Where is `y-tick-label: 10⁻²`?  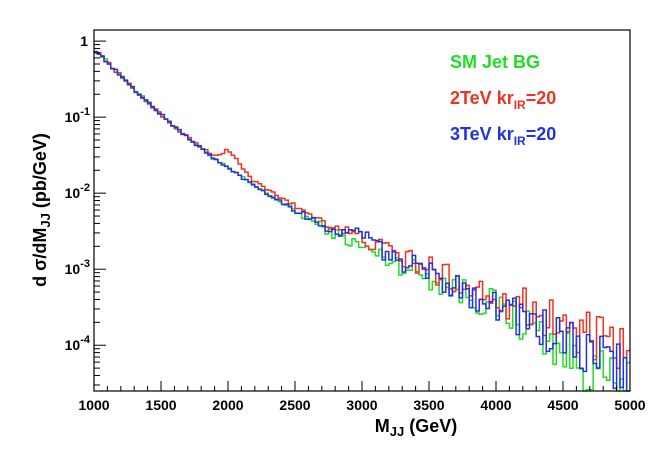
y-tick-label: 10⁻² is located at coordinates (77, 191).